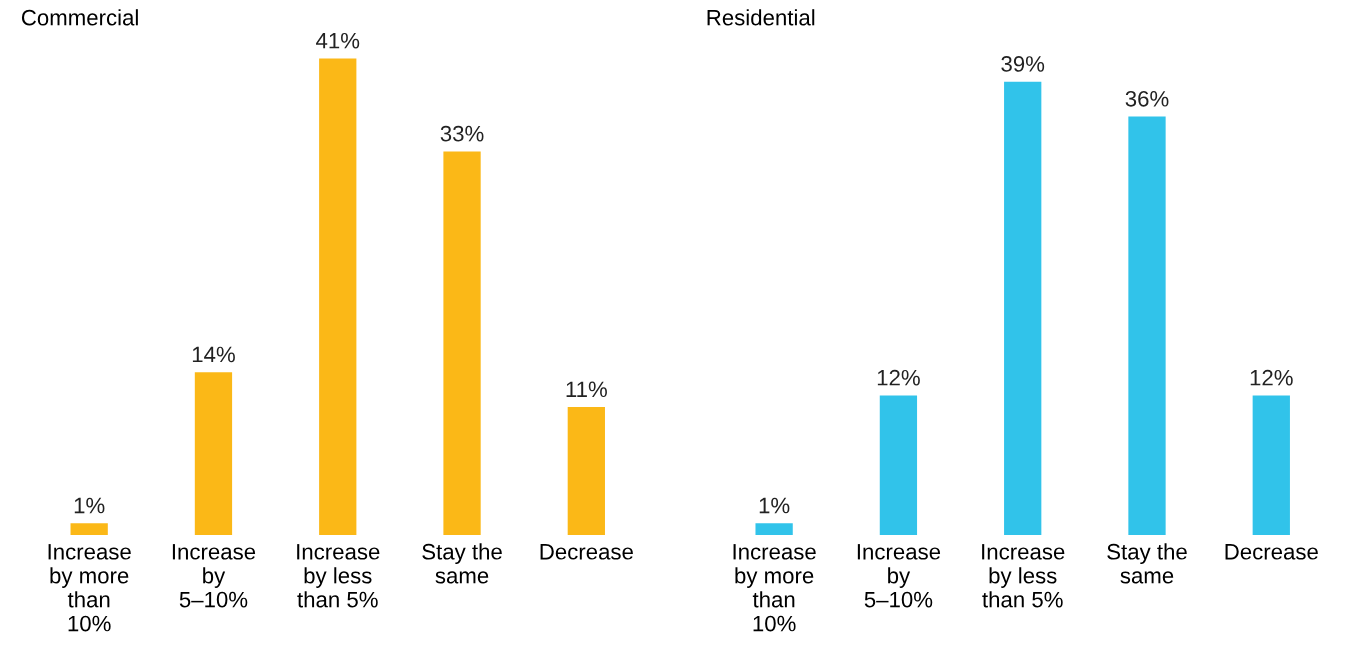 The image size is (1351, 650). What do you see at coordinates (586, 389) in the screenshot?
I see `data-label: 11%` at bounding box center [586, 389].